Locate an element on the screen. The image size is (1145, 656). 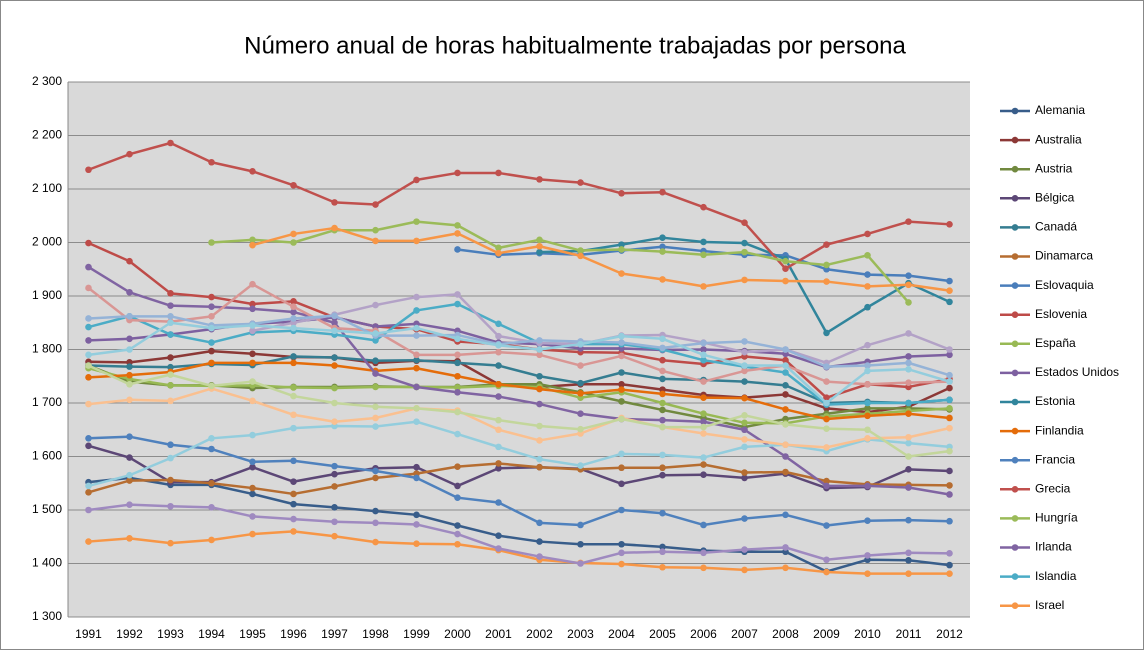
x-tick-label: 1996 is located at coordinates (293, 634).